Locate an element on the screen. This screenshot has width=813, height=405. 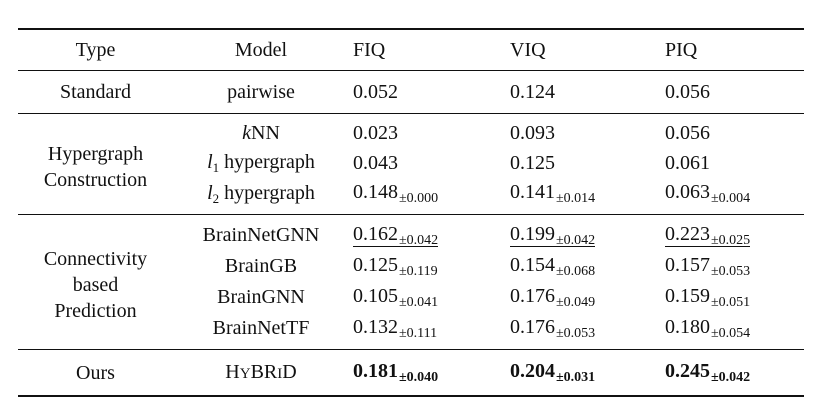
std-dev: ±0.040 is located at coordinates (419, 377).